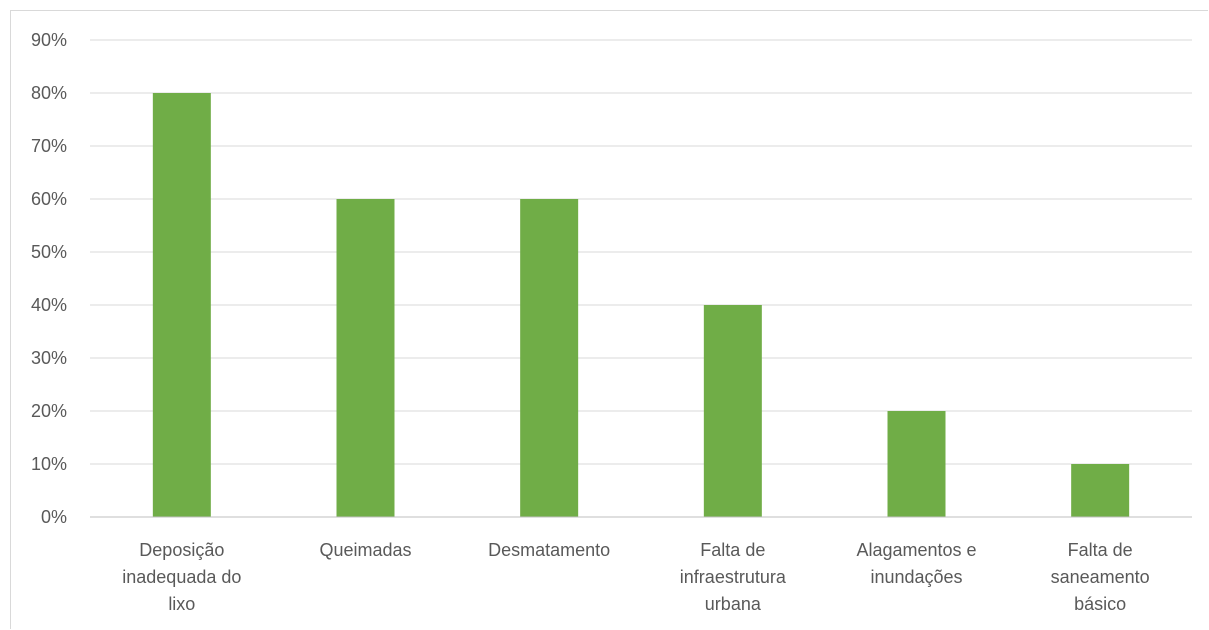 The height and width of the screenshot is (630, 1209). Describe the element at coordinates (49, 305) in the screenshot. I see `y-tick-label: 40%` at that location.